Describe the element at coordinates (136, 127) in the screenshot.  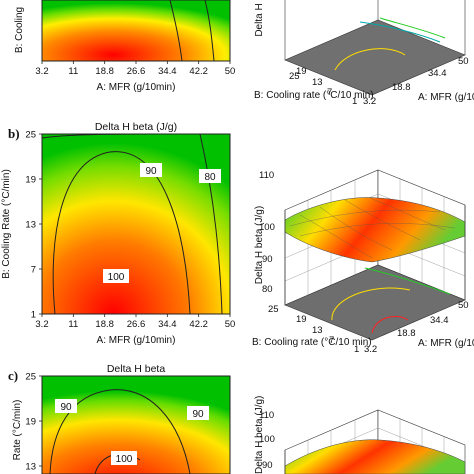
I see `chart-title: Delta H beta (J/g)` at that location.